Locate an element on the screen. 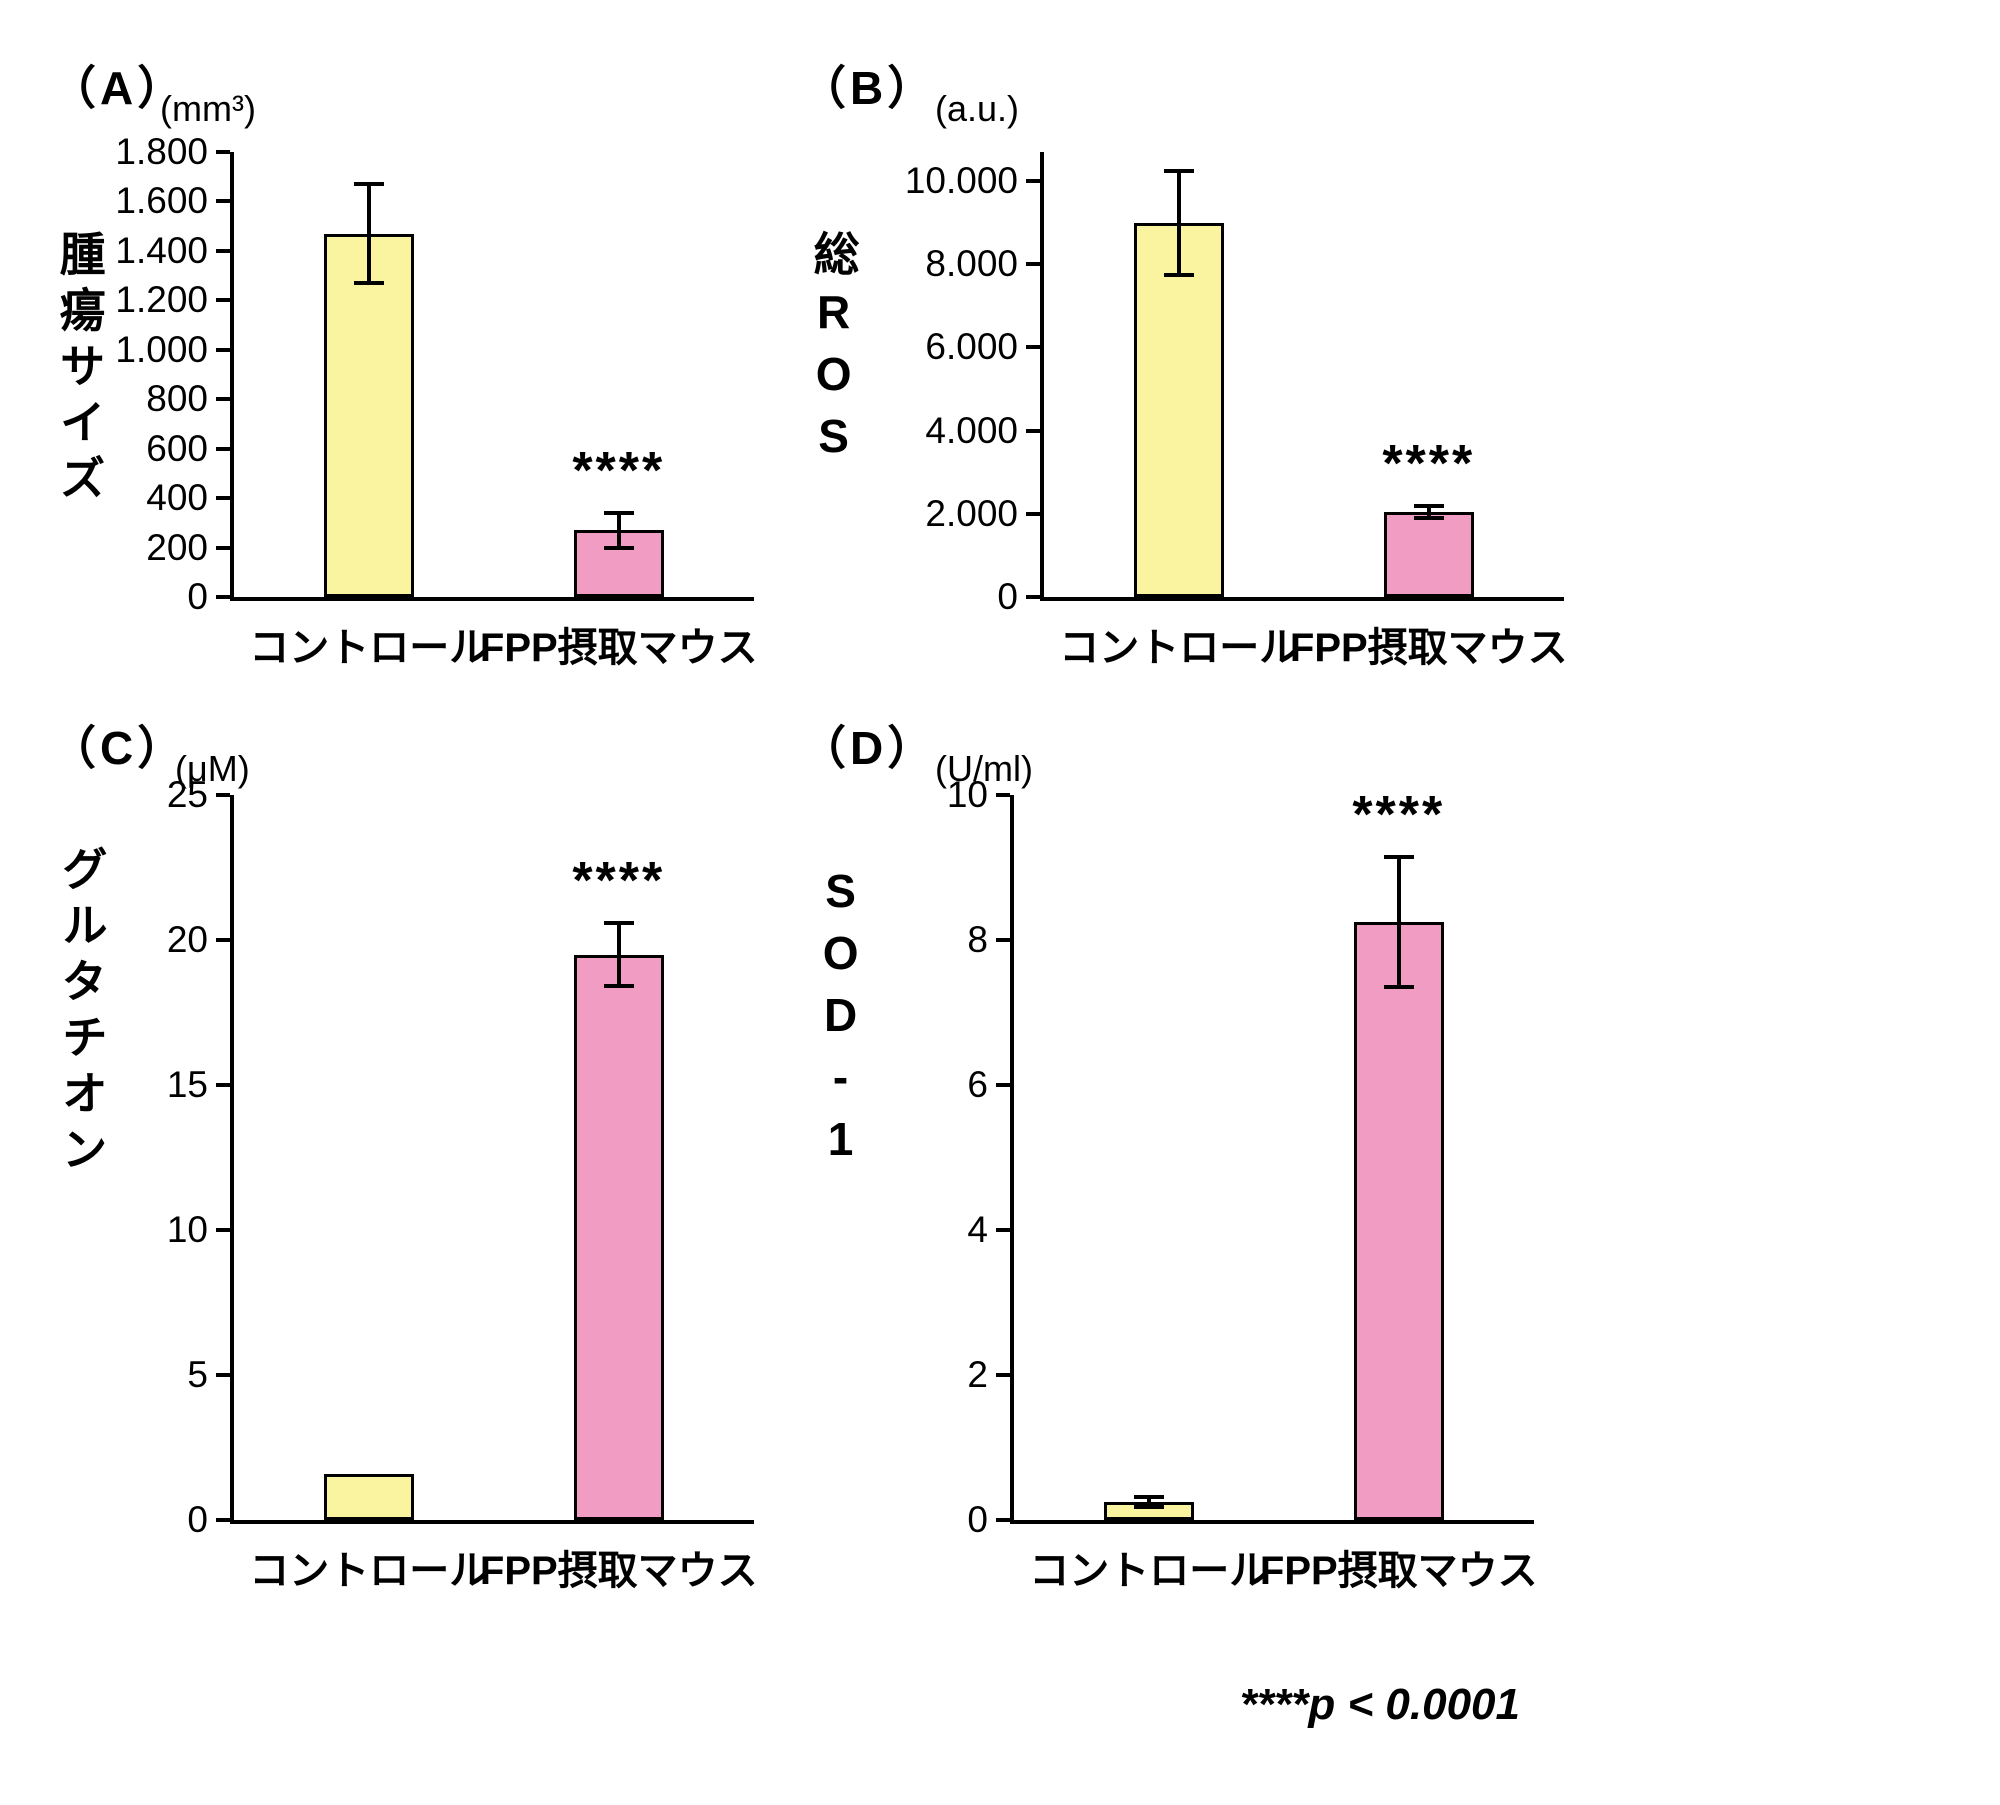 The height and width of the screenshot is (1805, 2000). y-tick-label: 5 is located at coordinates (197, 1374).